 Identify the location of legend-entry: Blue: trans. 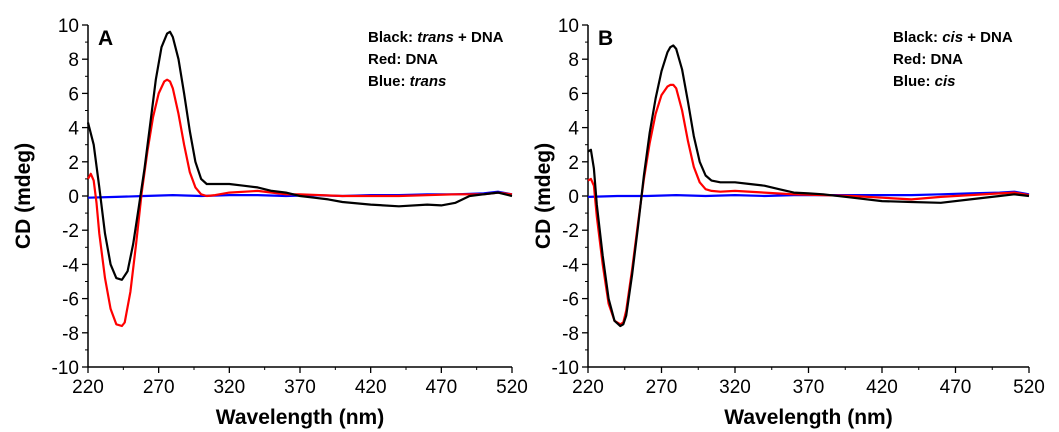
(407, 81).